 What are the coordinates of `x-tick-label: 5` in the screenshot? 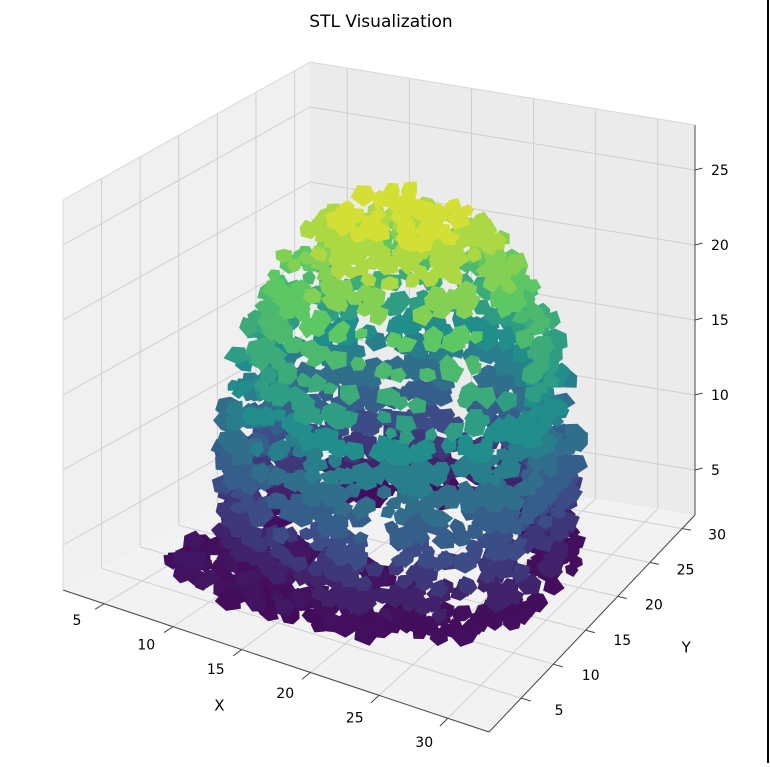 It's located at (76, 621).